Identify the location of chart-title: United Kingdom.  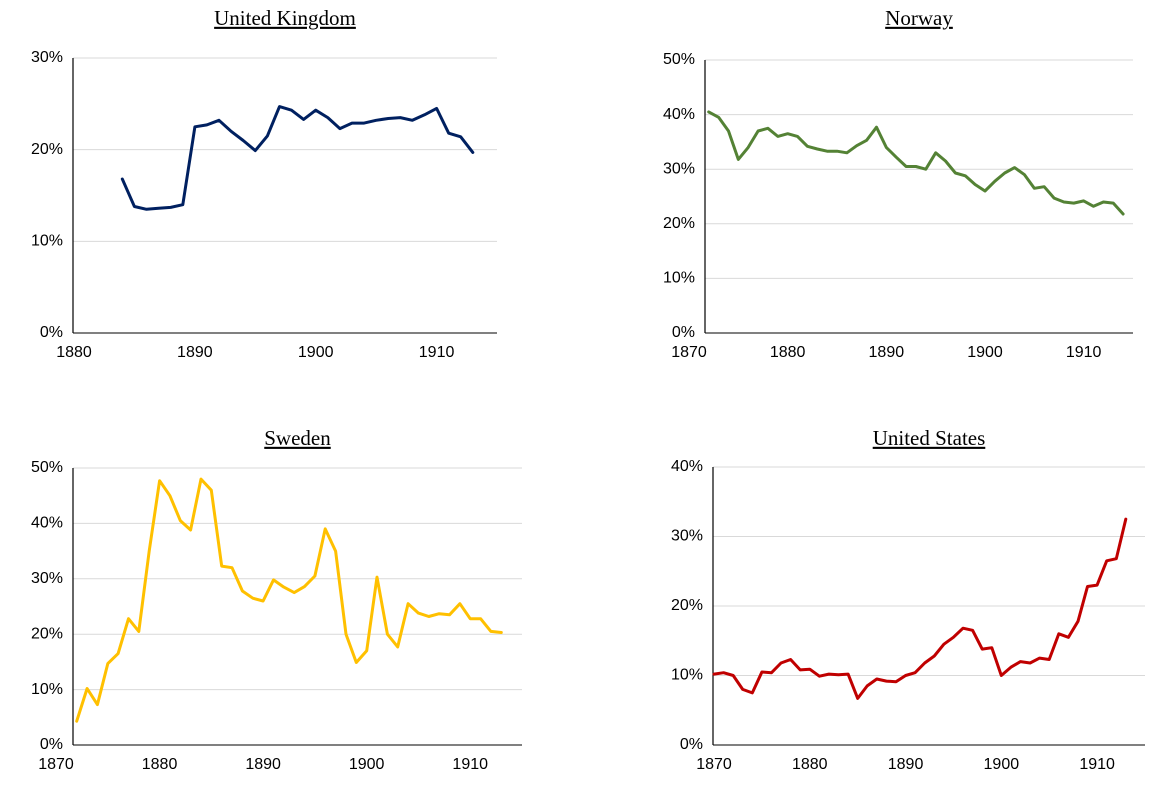
(285, 18).